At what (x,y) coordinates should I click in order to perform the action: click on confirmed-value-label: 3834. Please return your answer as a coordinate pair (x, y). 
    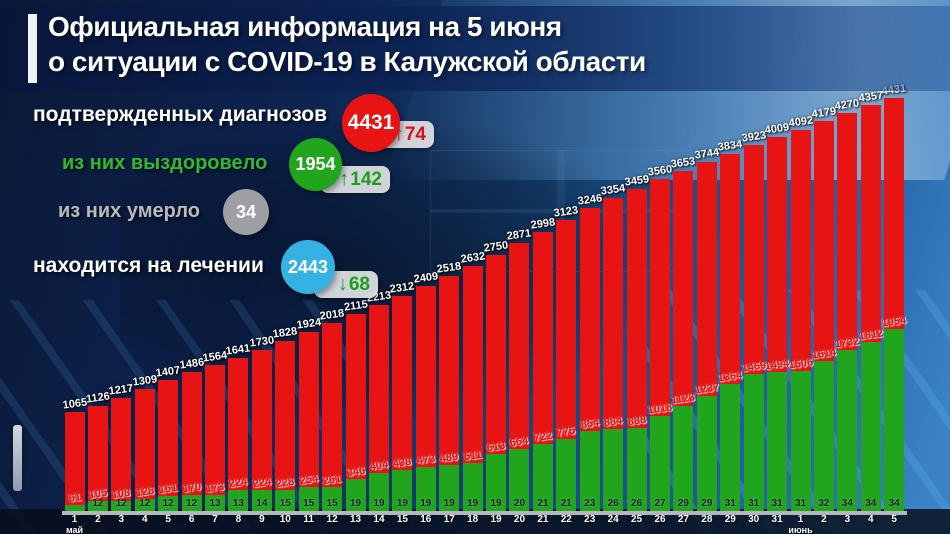
    Looking at the image, I should click on (730, 146).